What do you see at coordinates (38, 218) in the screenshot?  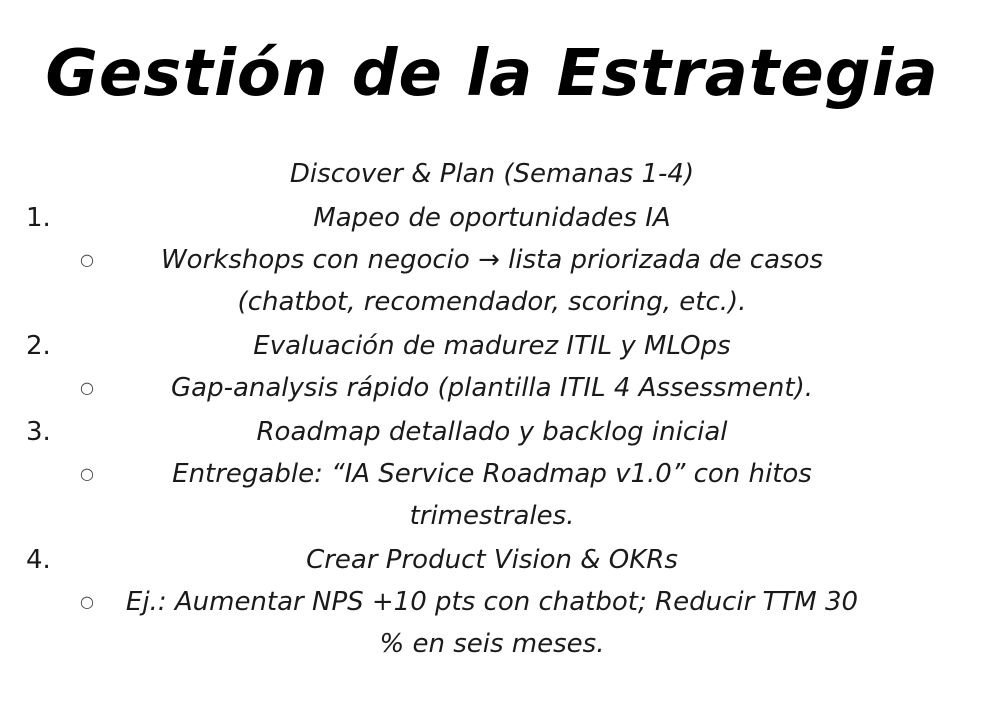 I see `item-number-1: 1.` at bounding box center [38, 218].